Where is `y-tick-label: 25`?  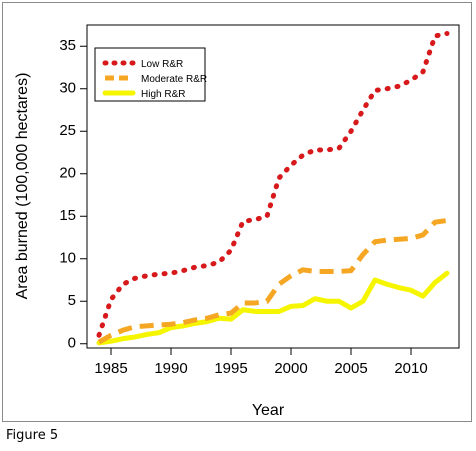
y-tick-label: 25 is located at coordinates (67, 130).